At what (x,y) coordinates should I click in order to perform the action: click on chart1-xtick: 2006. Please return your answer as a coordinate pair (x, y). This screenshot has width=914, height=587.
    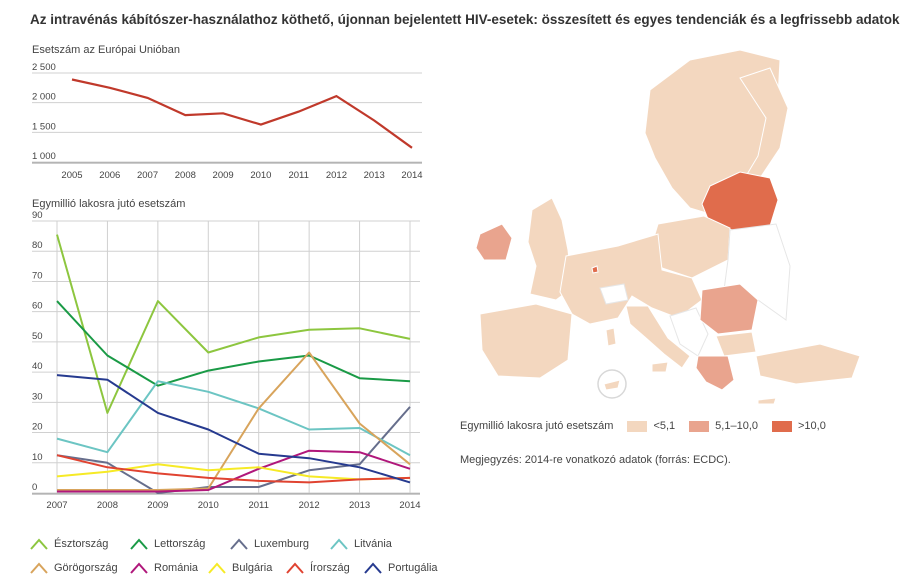
    Looking at the image, I should click on (109, 175).